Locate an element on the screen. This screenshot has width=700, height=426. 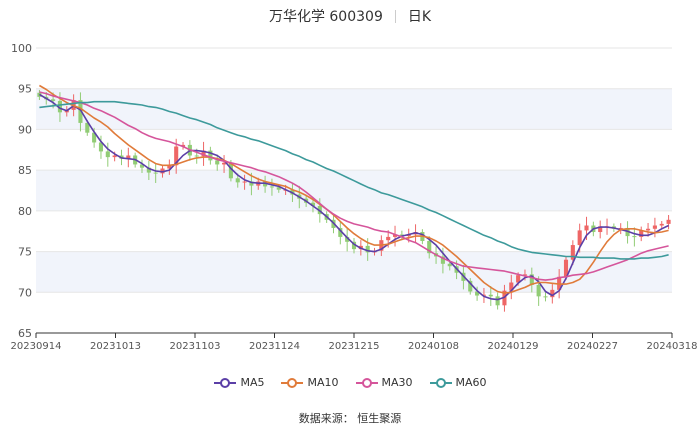
y-tick-label: 95 is located at coordinates (25, 89).